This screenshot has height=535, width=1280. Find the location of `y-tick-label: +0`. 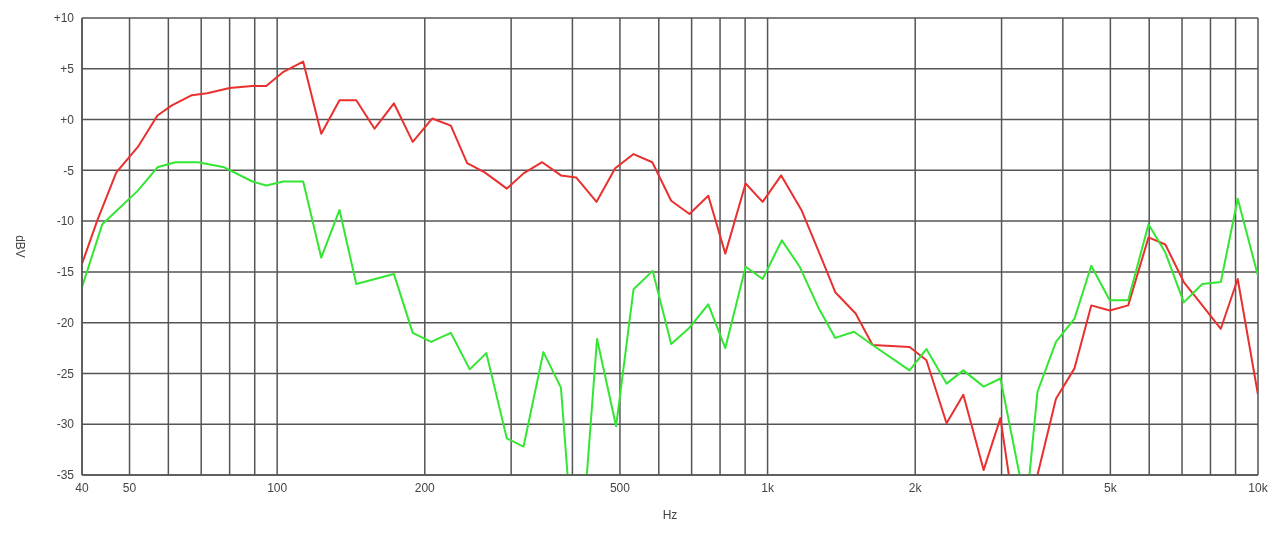

y-tick-label: +0 is located at coordinates (67, 119).